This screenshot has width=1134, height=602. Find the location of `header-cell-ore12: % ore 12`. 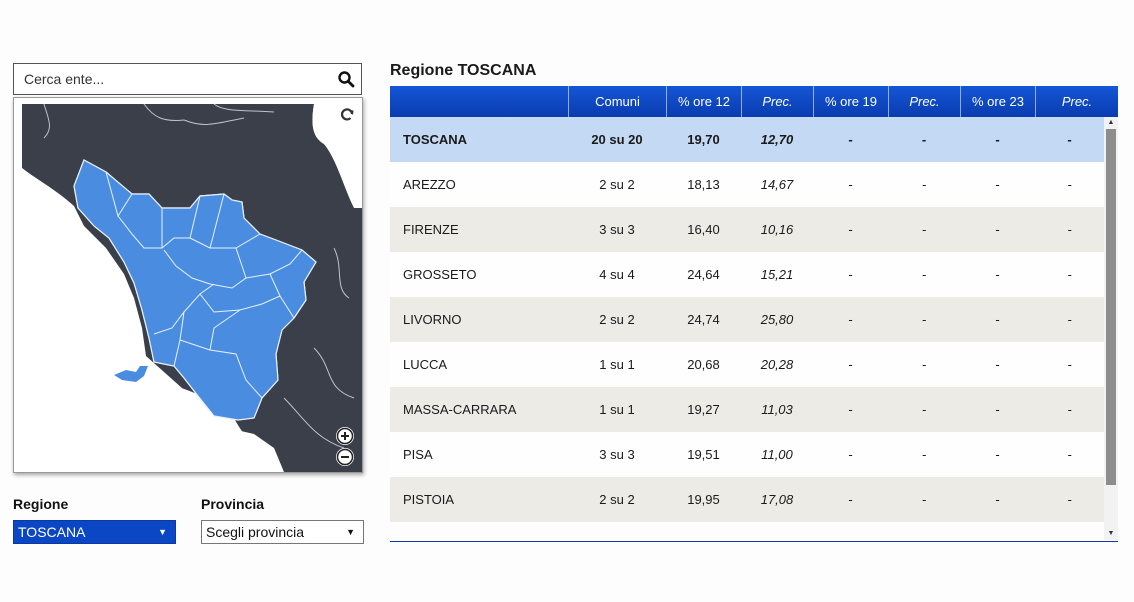

header-cell-ore12: % ore 12 is located at coordinates (703, 101).